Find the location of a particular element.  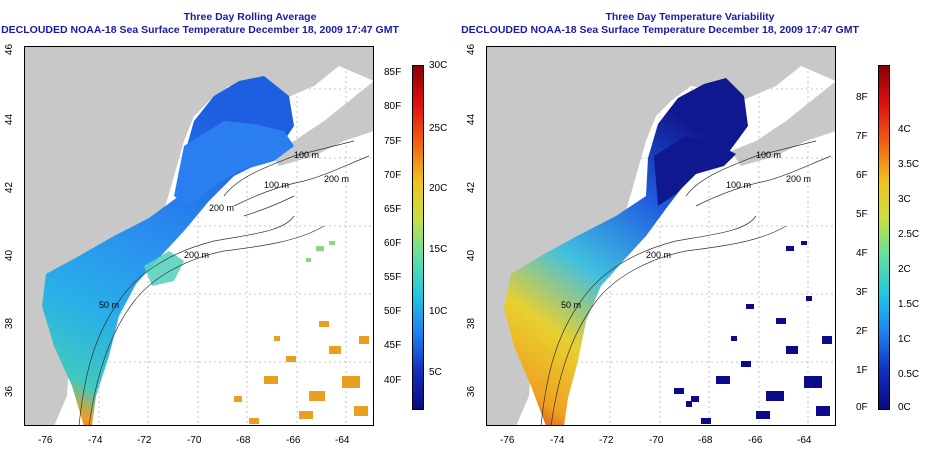

variability-gulf-of-maine is located at coordinates (695, 171).